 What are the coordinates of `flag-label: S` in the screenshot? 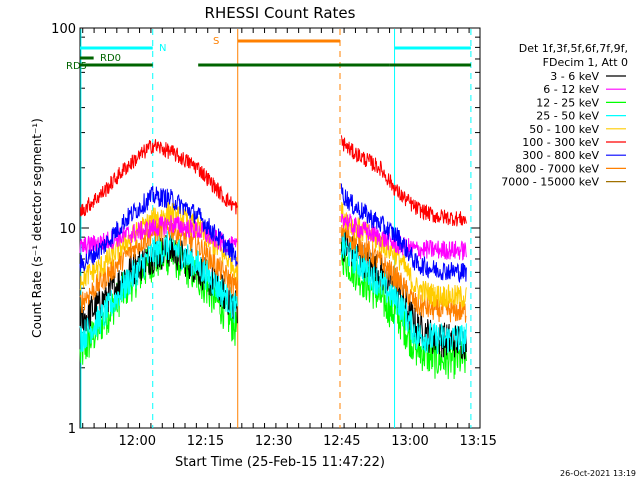 It's located at (216, 41).